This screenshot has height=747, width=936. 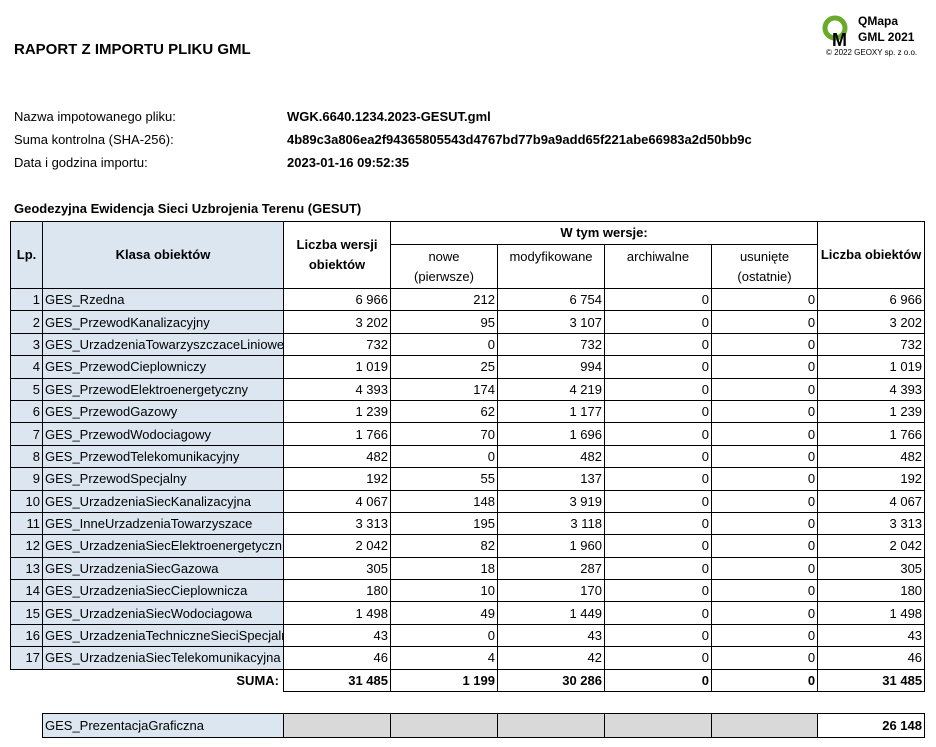 What do you see at coordinates (764, 276) in the screenshot?
I see `header-note: (ostatnie)` at bounding box center [764, 276].